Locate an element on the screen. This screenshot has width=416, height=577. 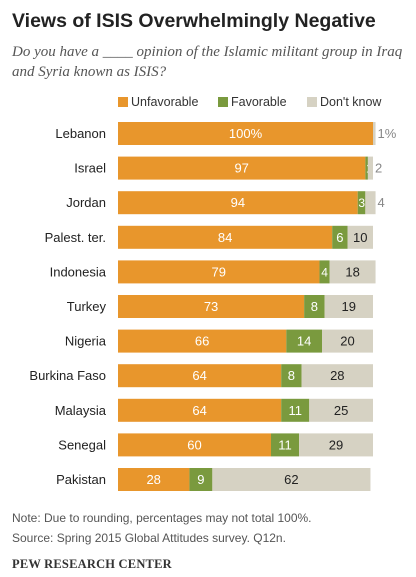
legend-label-favorable: Favorable is located at coordinates (259, 102).